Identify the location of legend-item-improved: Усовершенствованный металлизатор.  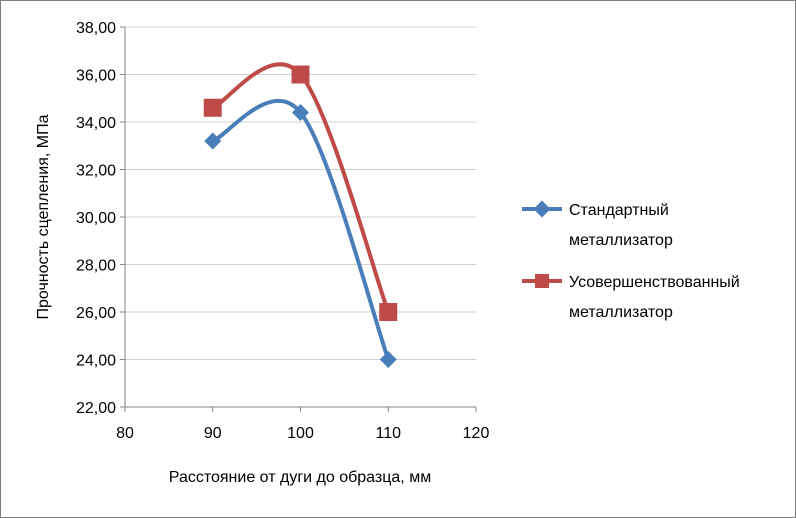
(631, 297).